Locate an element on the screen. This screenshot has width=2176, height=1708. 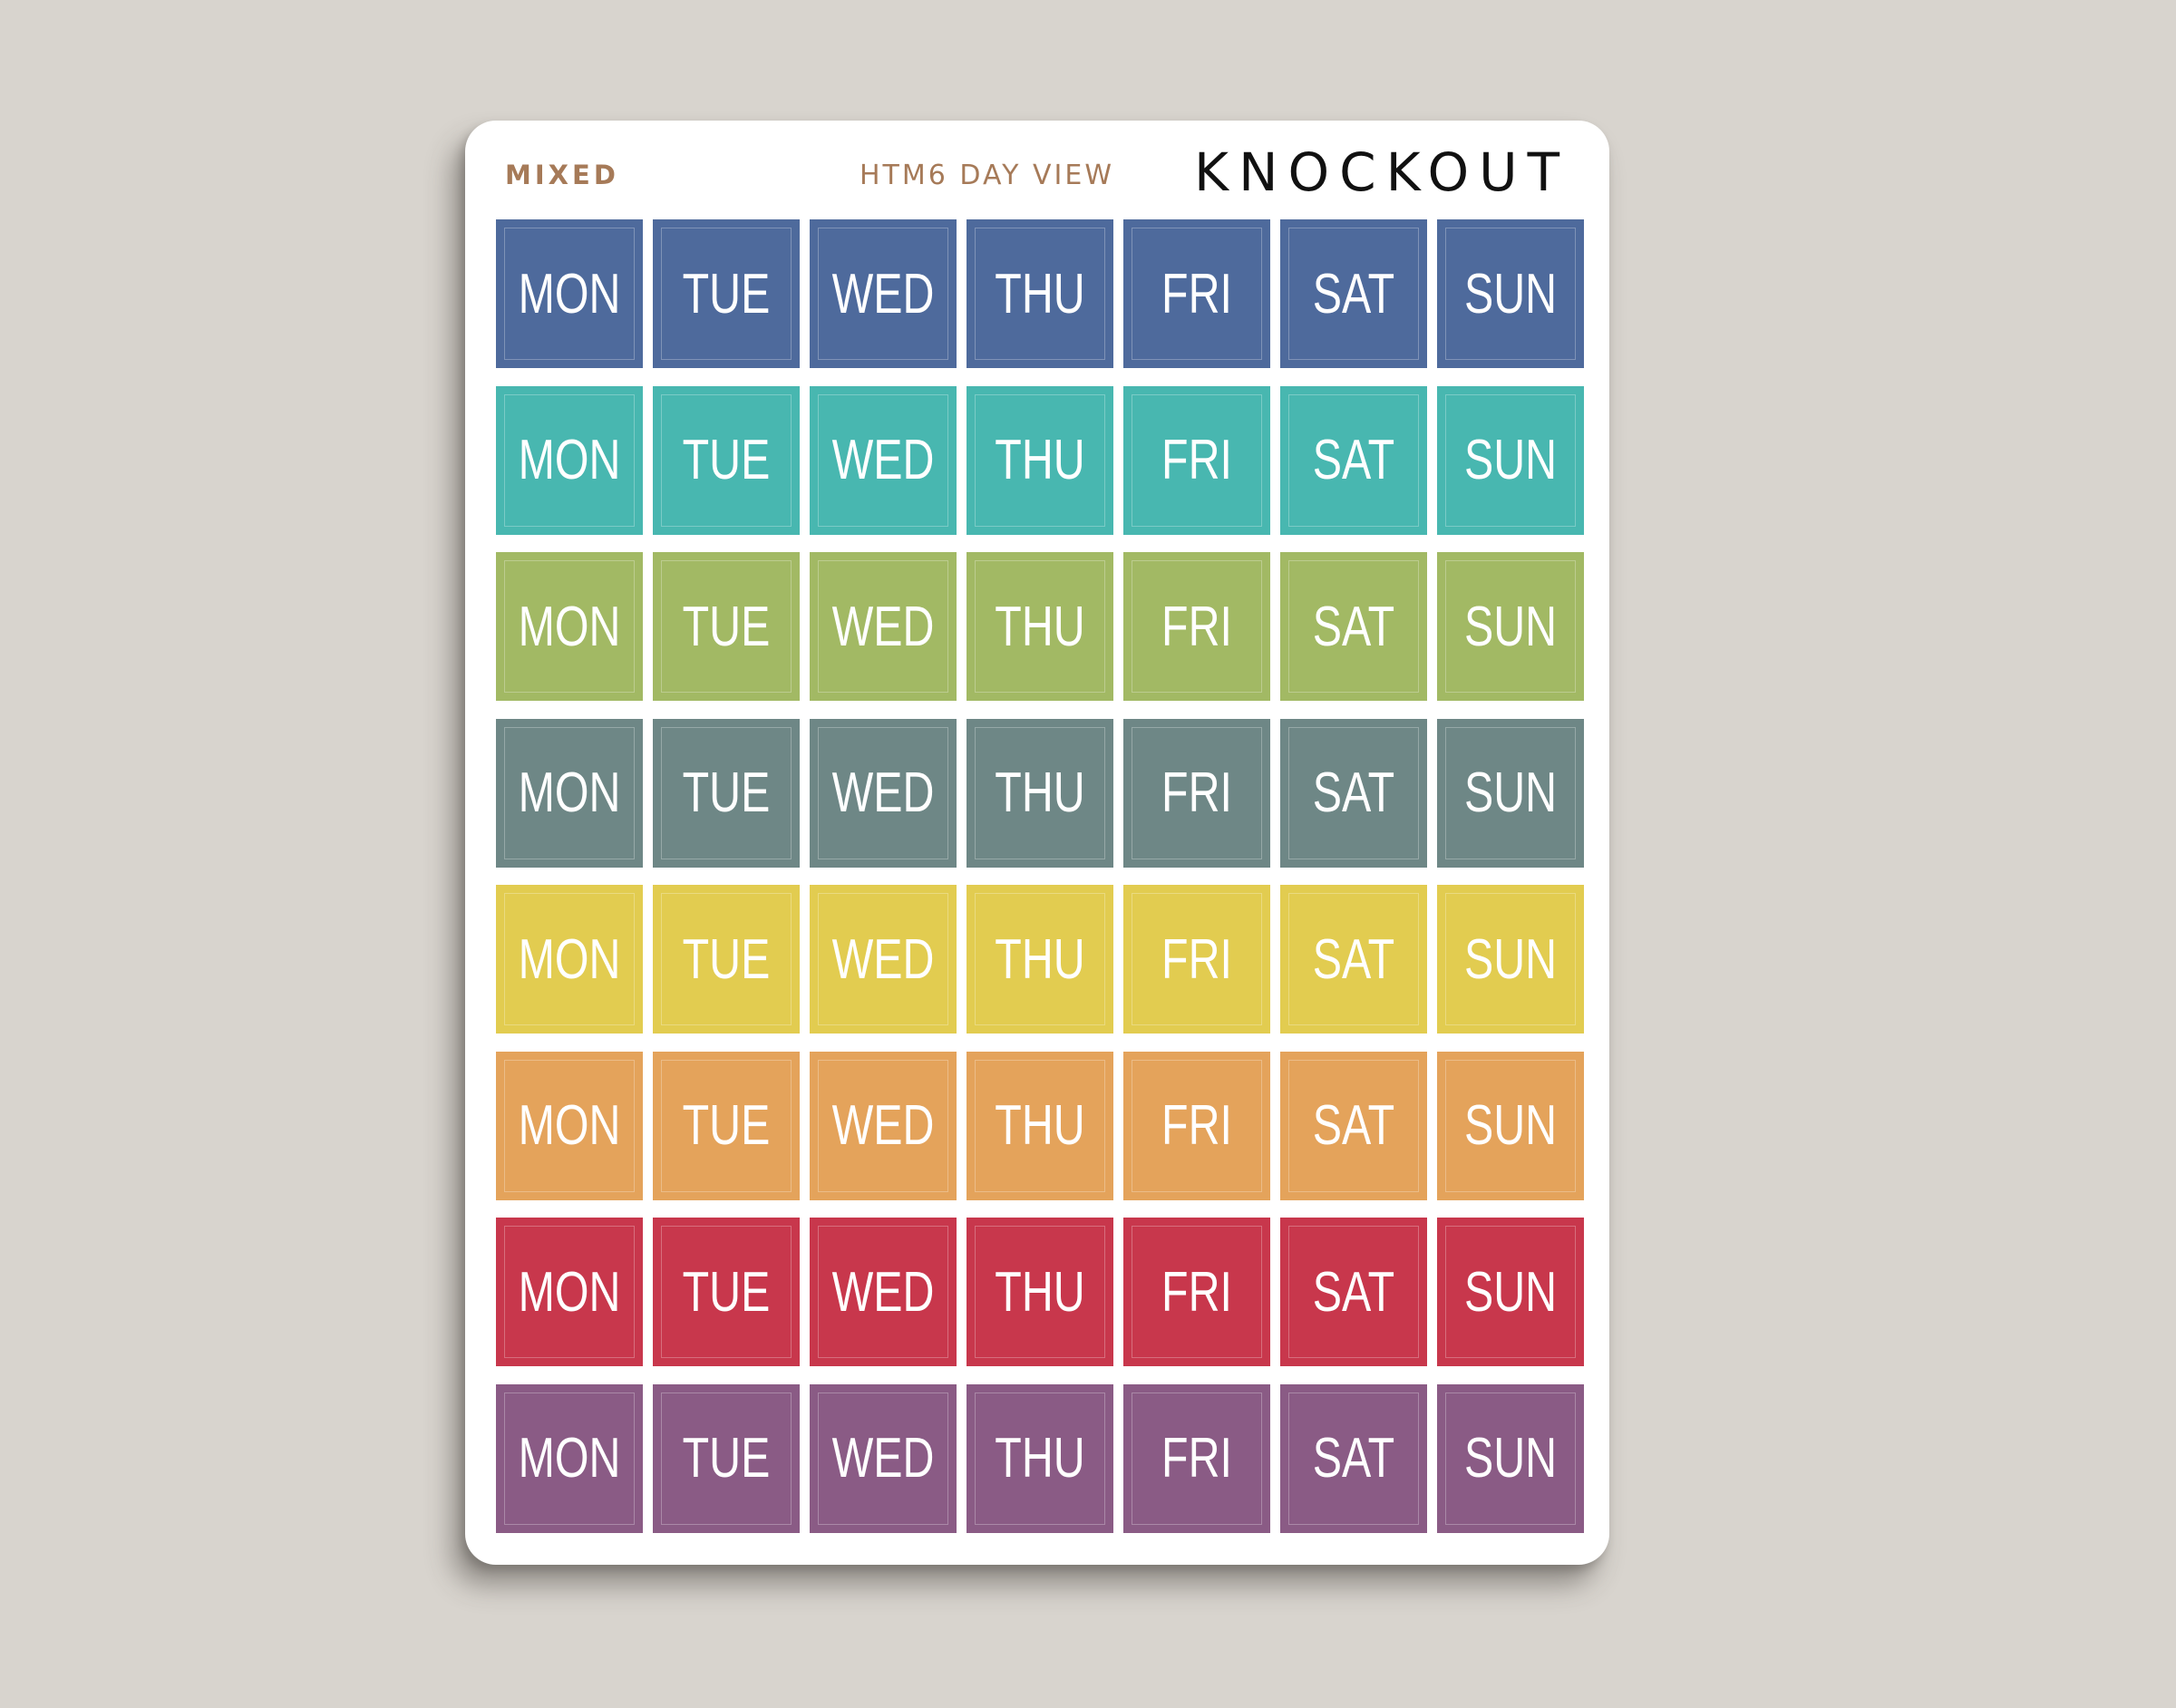
sticker-row-red: MON TUE WED THU FRI SAT SUN is located at coordinates (1040, 1292).